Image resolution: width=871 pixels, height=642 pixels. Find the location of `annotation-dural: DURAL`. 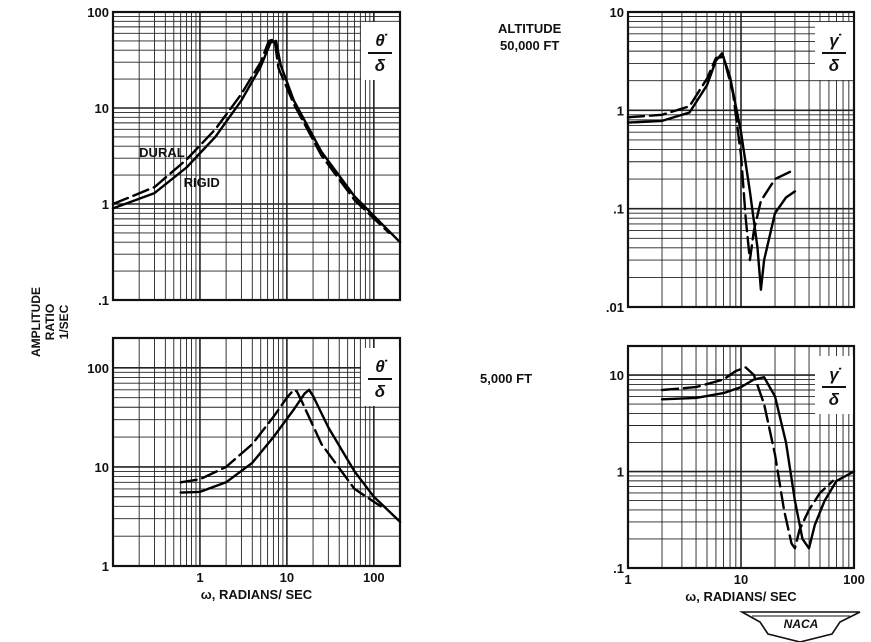

annotation-dural: DURAL is located at coordinates (162, 152).